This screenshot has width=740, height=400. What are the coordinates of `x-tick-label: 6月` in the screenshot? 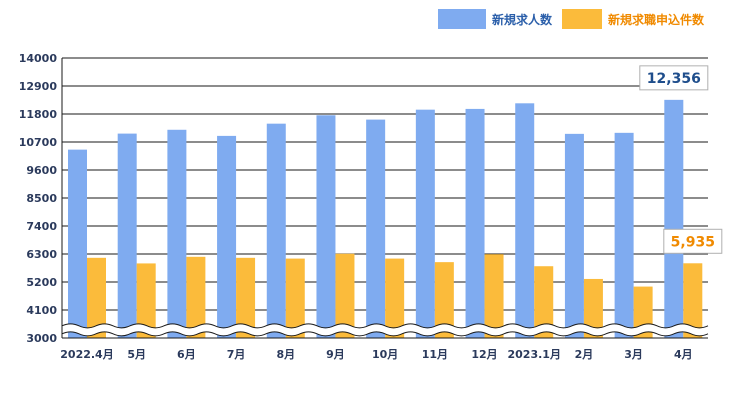 It's located at (186, 354).